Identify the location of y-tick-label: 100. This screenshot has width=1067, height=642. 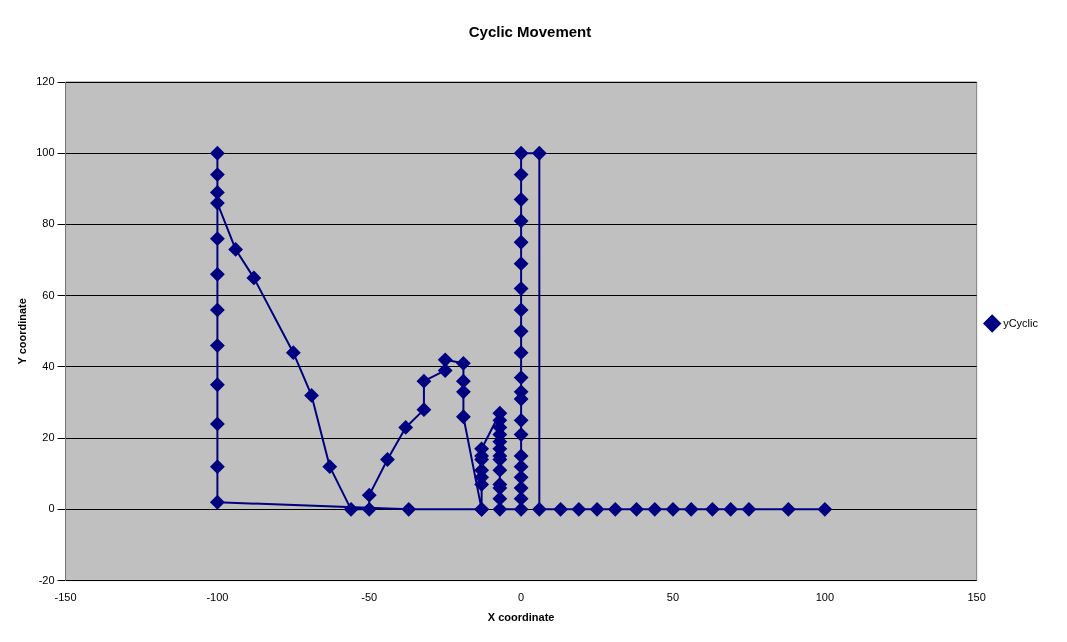
(45, 152).